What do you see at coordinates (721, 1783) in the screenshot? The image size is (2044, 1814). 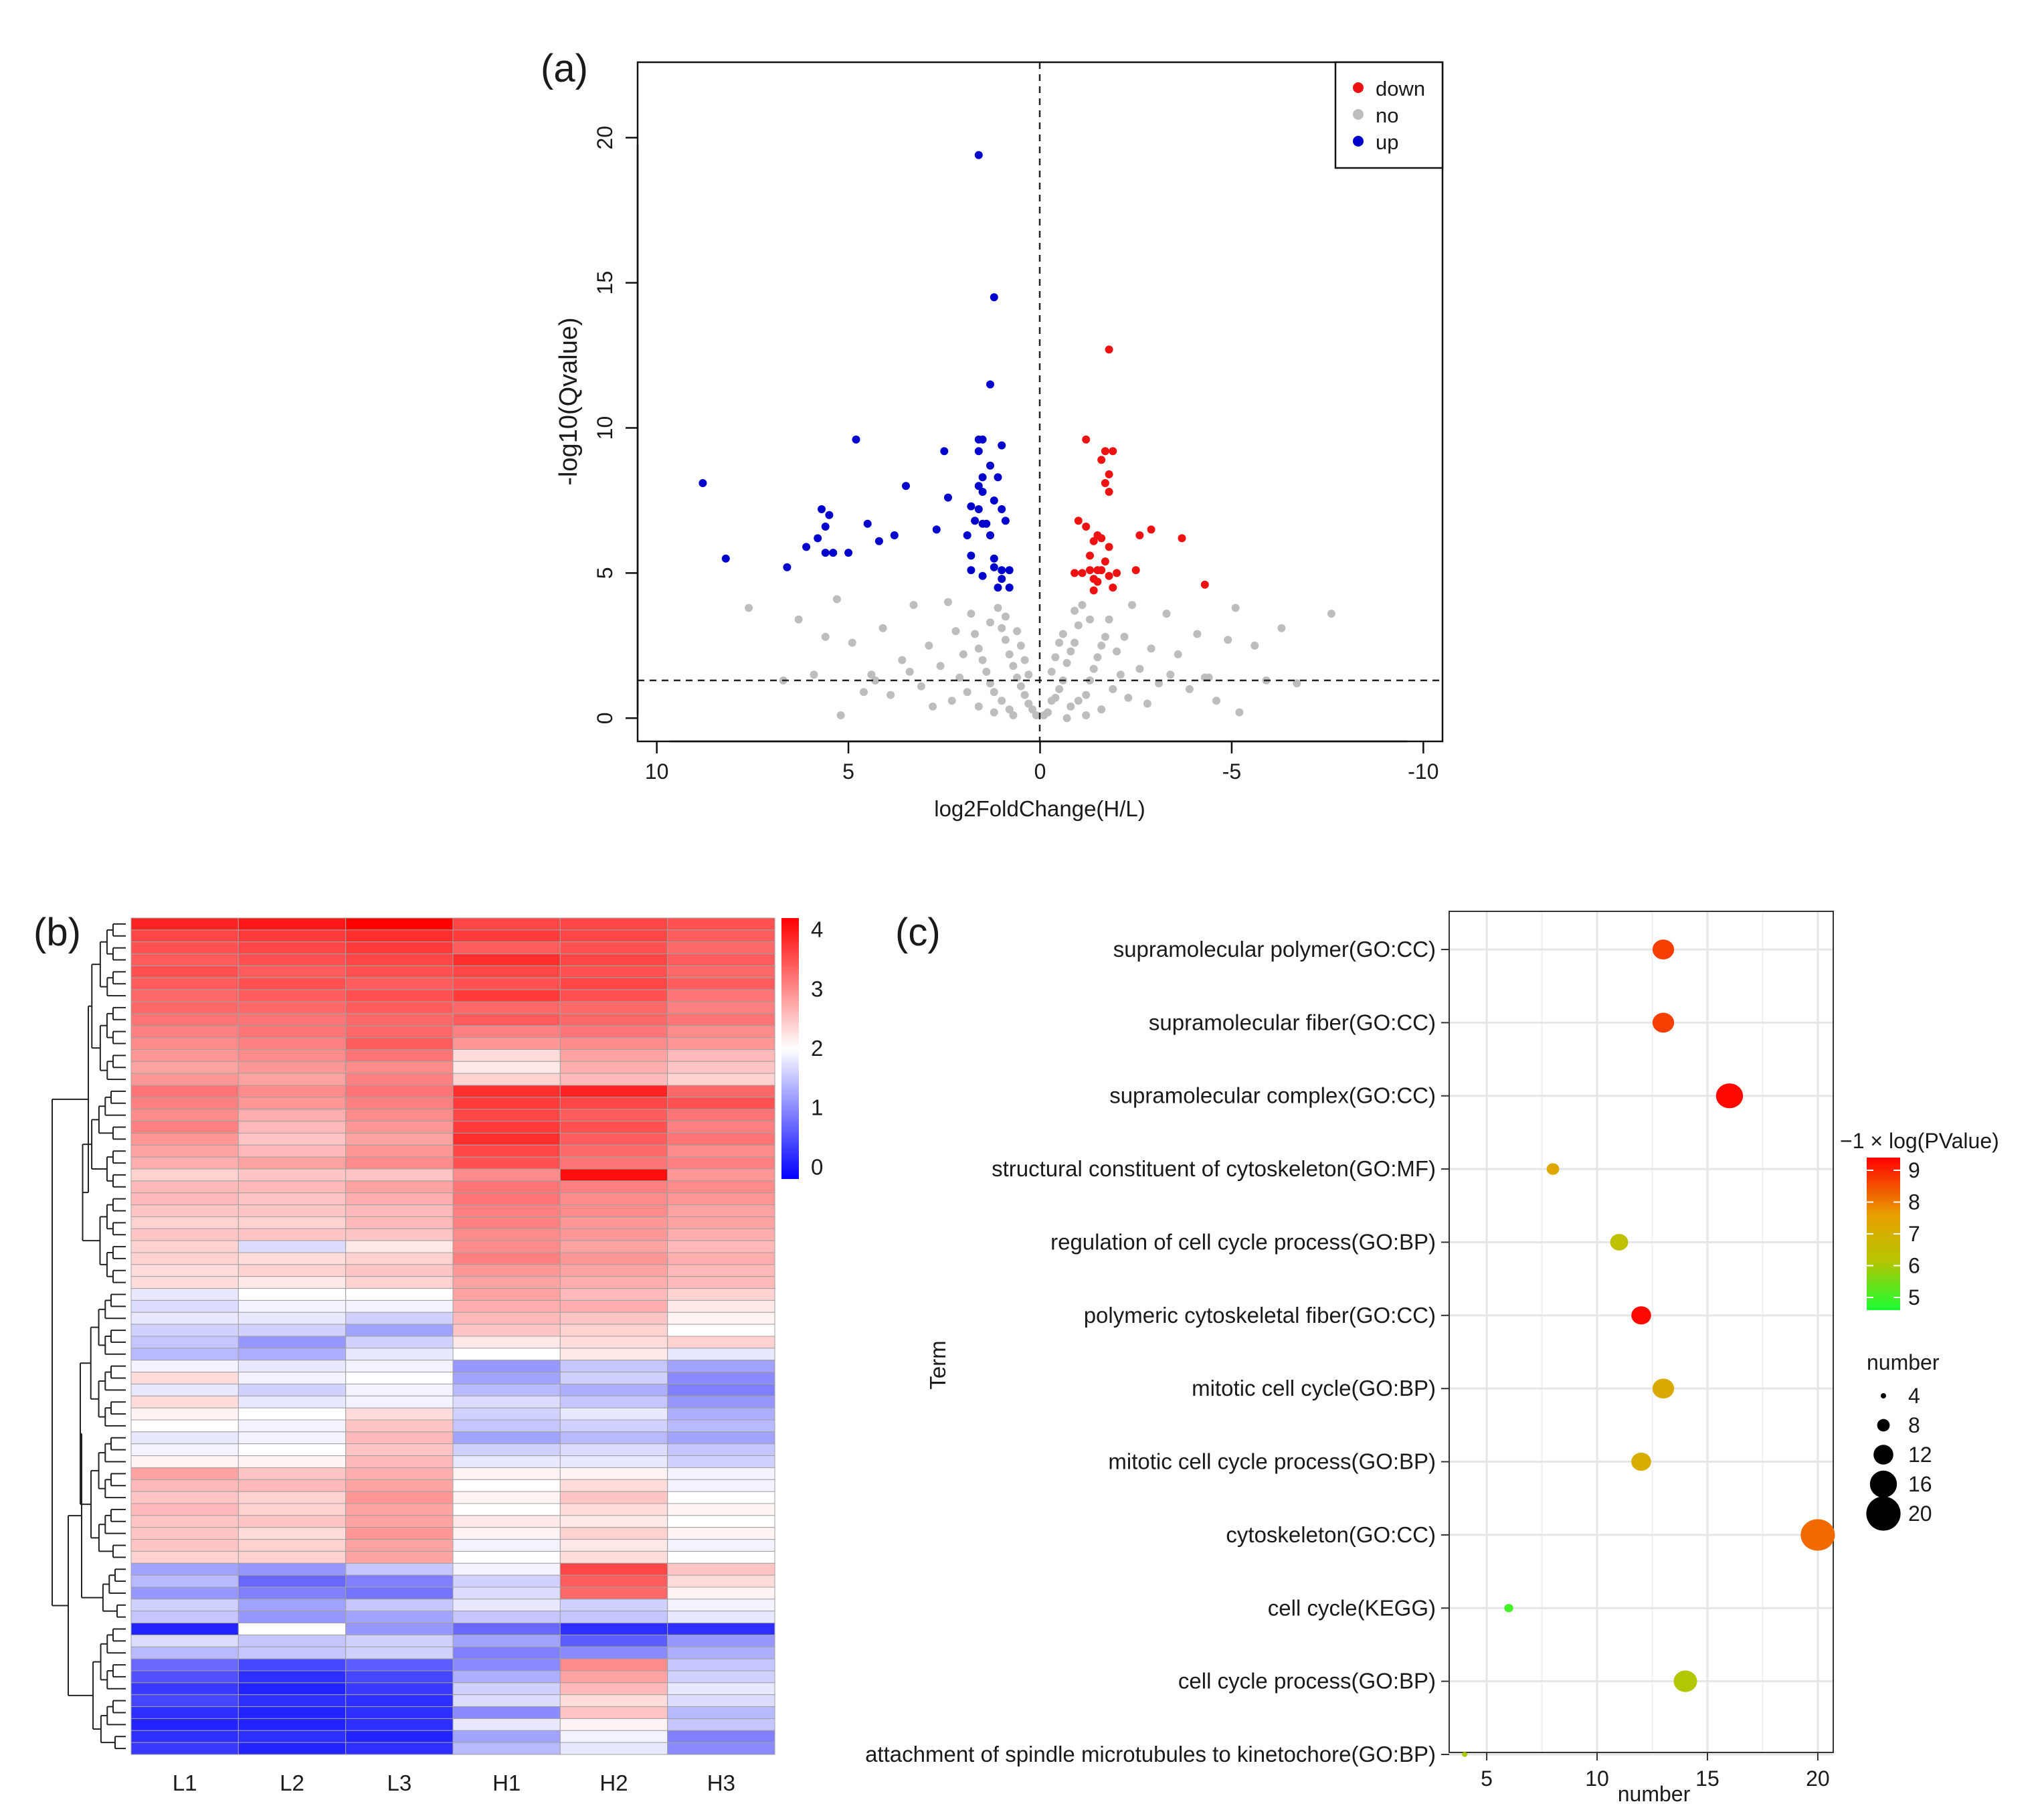 I see `heatmap-column-label: H3` at bounding box center [721, 1783].